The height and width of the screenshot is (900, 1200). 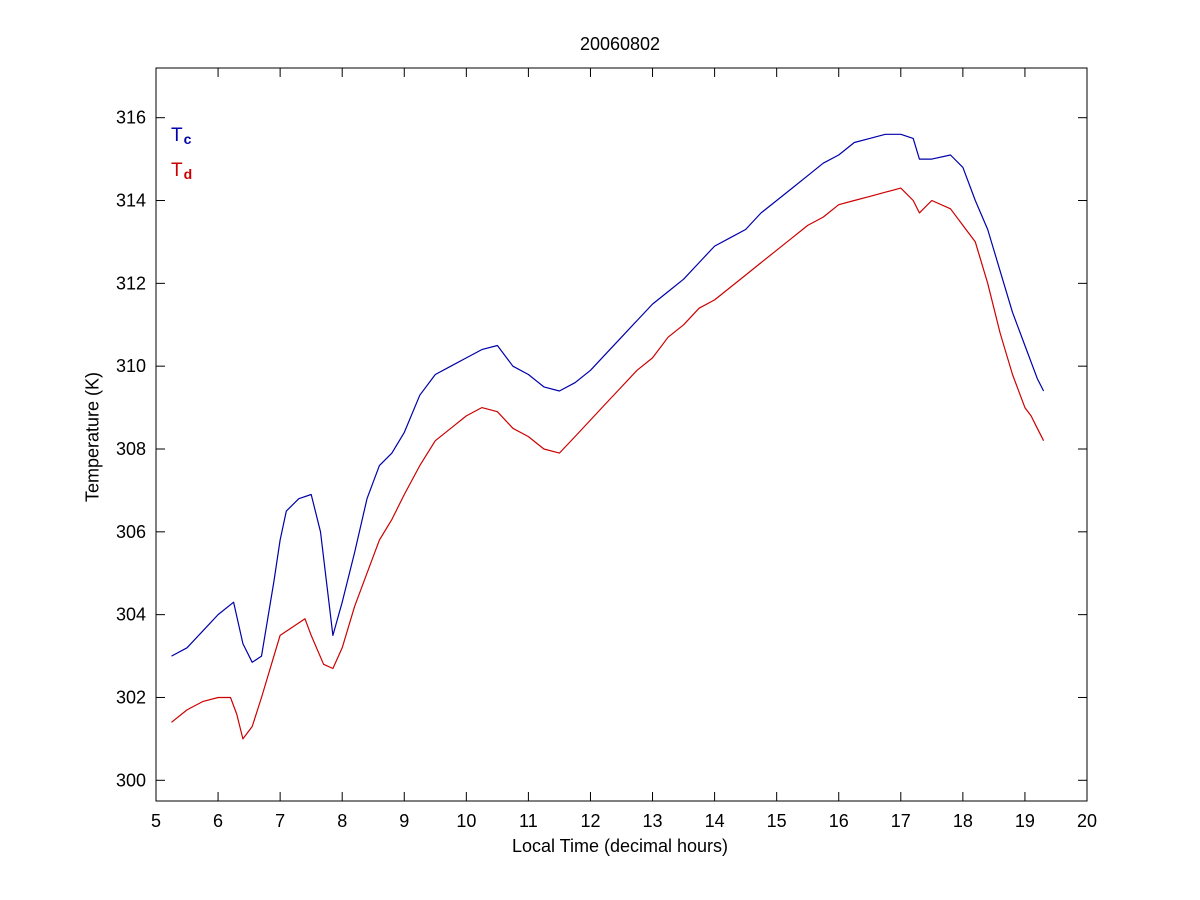 I want to click on x-tick-label: 19, so click(x=1025, y=821).